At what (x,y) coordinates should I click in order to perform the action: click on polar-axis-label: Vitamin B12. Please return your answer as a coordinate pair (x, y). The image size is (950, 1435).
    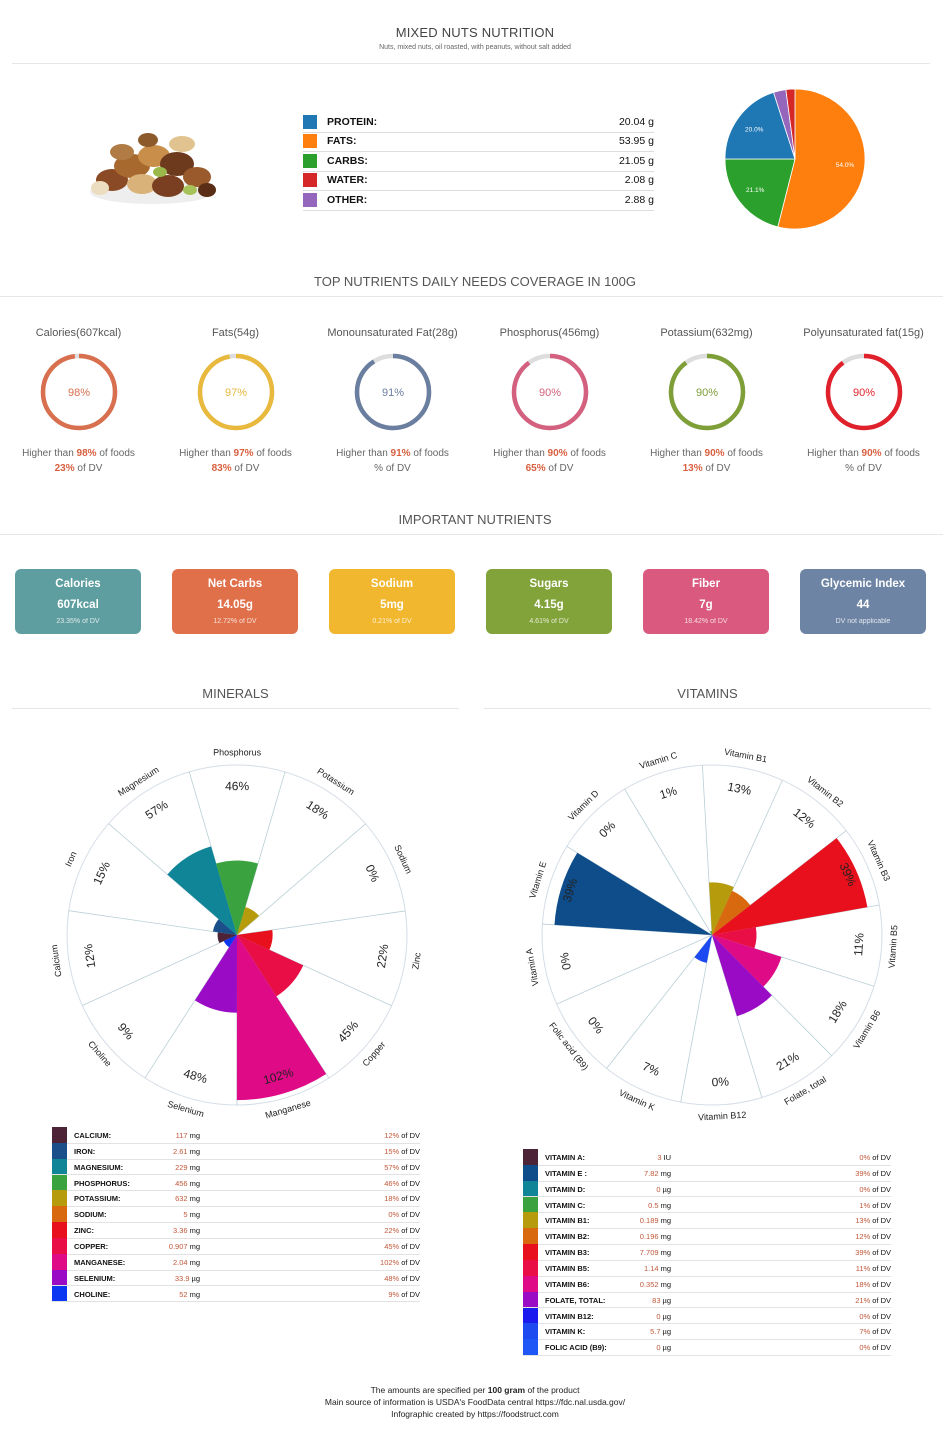
    Looking at the image, I should click on (722, 1116).